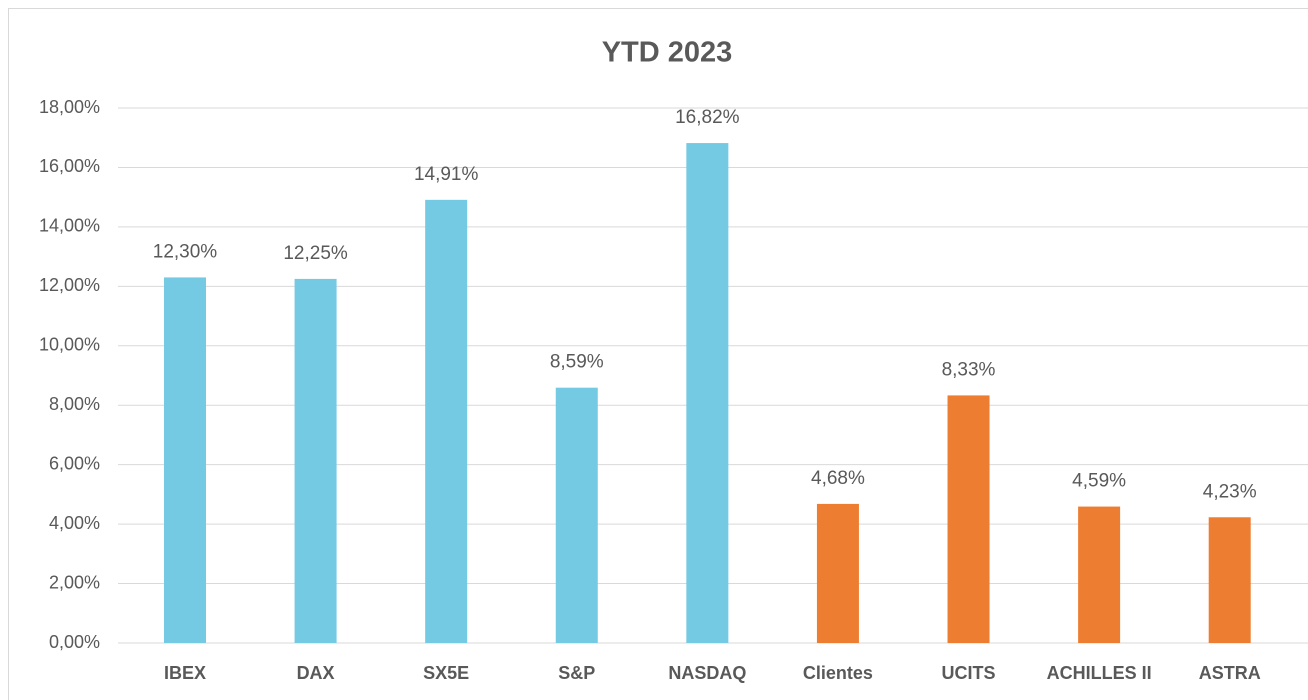  I want to click on x-tick-label: DAX, so click(316, 673).